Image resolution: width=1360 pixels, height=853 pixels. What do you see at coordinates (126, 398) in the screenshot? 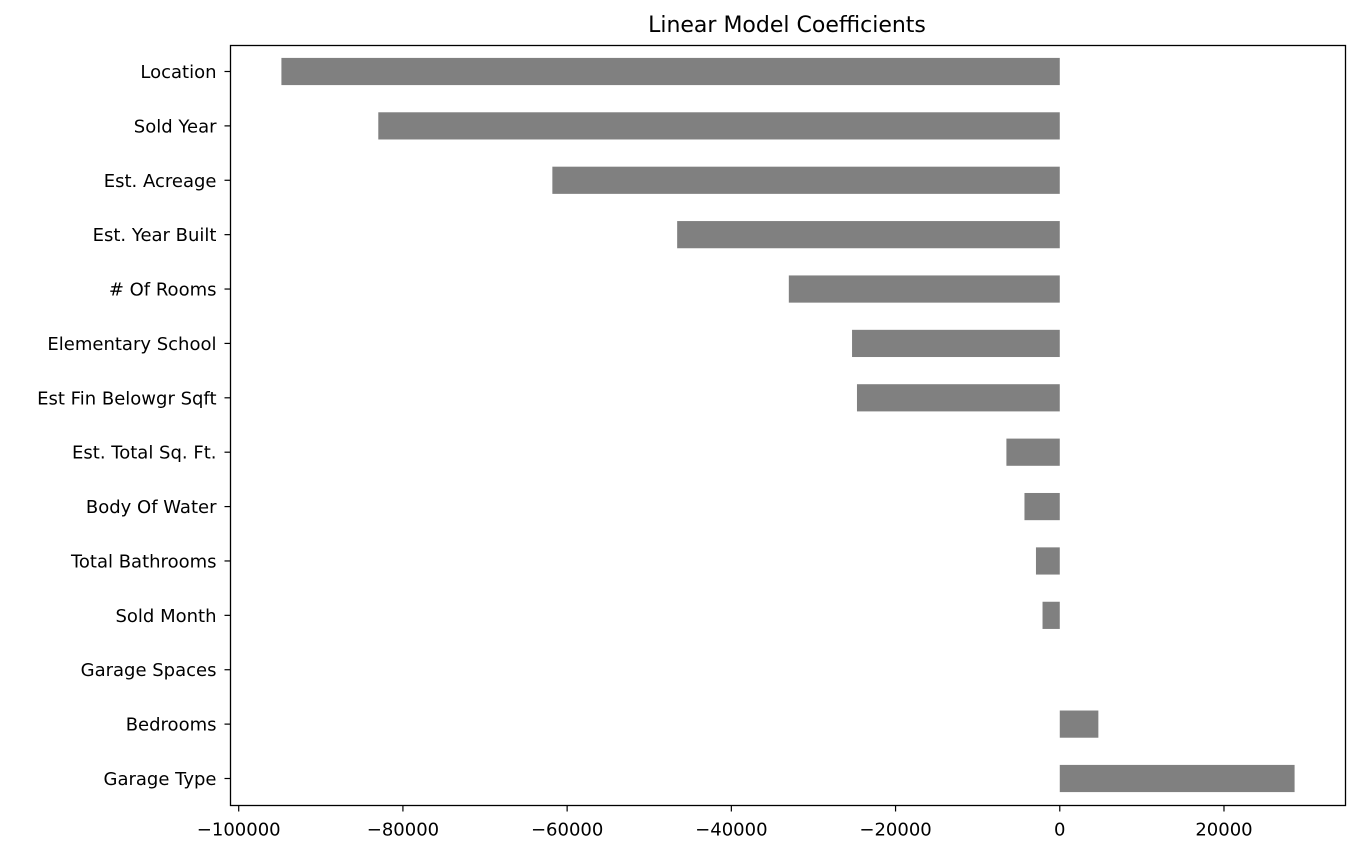
I see `y-tick-label: Est Fin Belowgr Sqft` at bounding box center [126, 398].